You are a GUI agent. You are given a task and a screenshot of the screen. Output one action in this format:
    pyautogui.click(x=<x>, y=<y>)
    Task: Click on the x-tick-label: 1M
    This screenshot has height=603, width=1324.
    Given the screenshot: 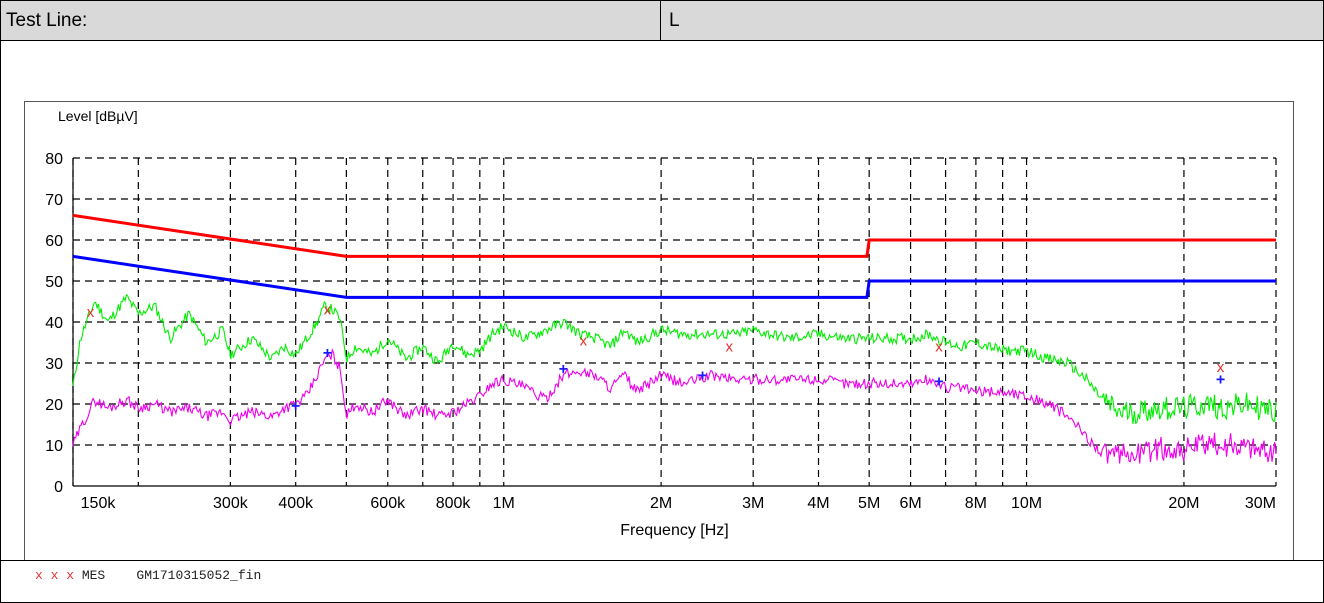 What is the action you would take?
    pyautogui.click(x=504, y=503)
    